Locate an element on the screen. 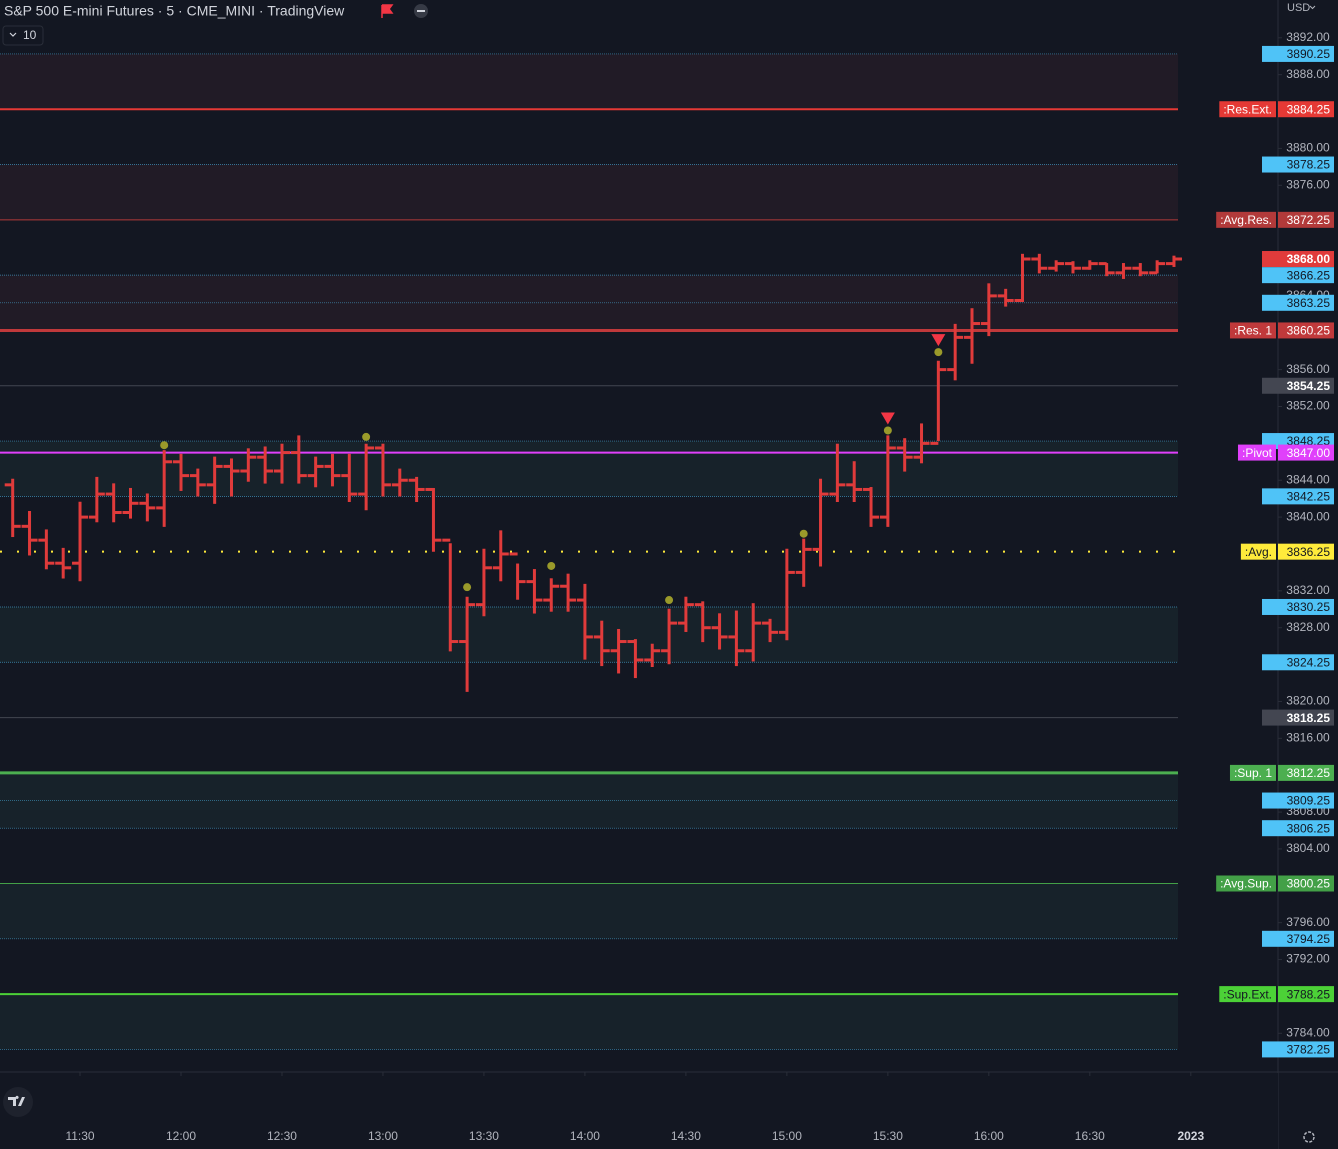 The height and width of the screenshot is (1149, 1338). y-tick-label: 3816.00 is located at coordinates (1308, 737).